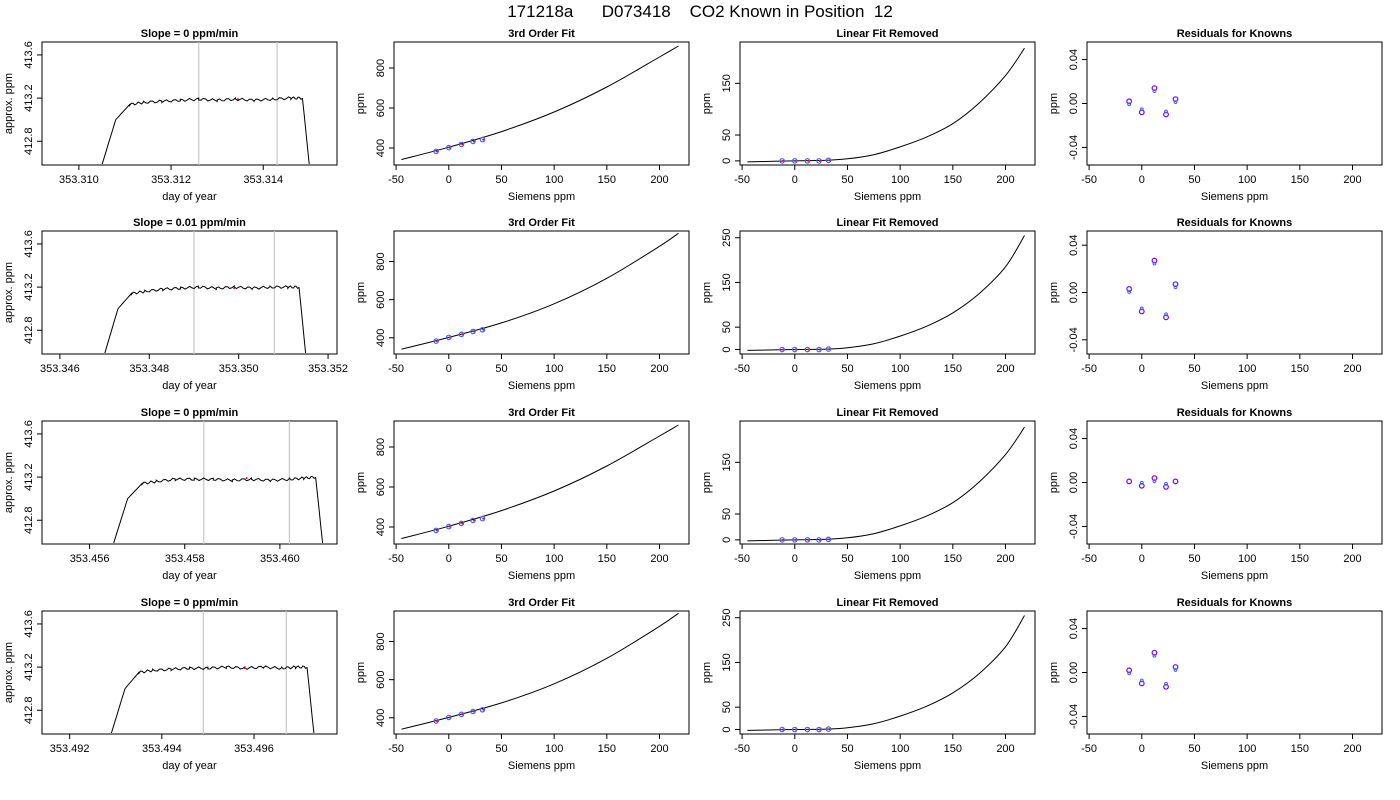 The image size is (1400, 800). What do you see at coordinates (1235, 603) in the screenshot?
I see `panel-4-4-title: Residuals for Knowns` at bounding box center [1235, 603].